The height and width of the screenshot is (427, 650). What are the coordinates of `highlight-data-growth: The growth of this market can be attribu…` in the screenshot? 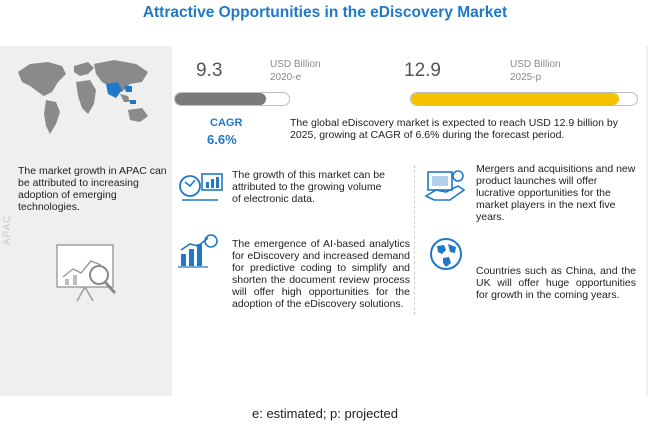 It's located at (308, 187).